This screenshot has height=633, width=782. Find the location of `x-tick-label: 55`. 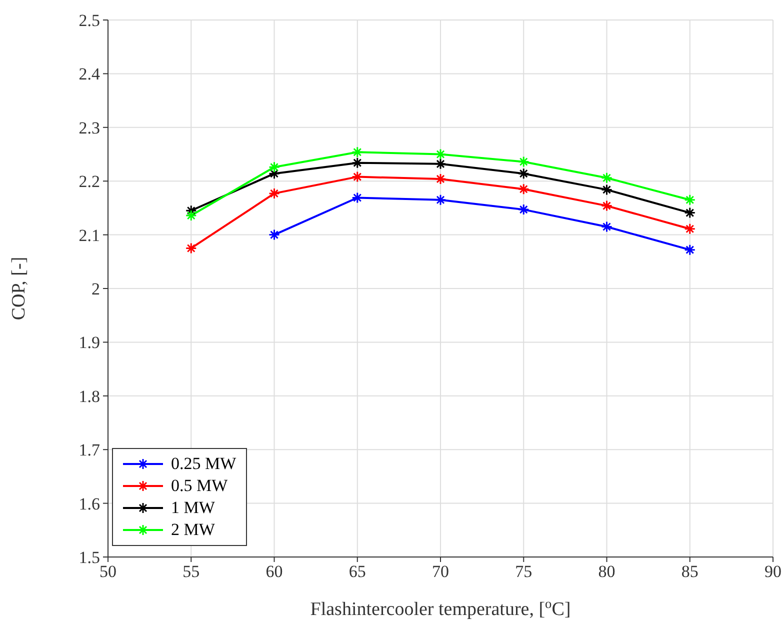

x-tick-label: 55 is located at coordinates (191, 572).